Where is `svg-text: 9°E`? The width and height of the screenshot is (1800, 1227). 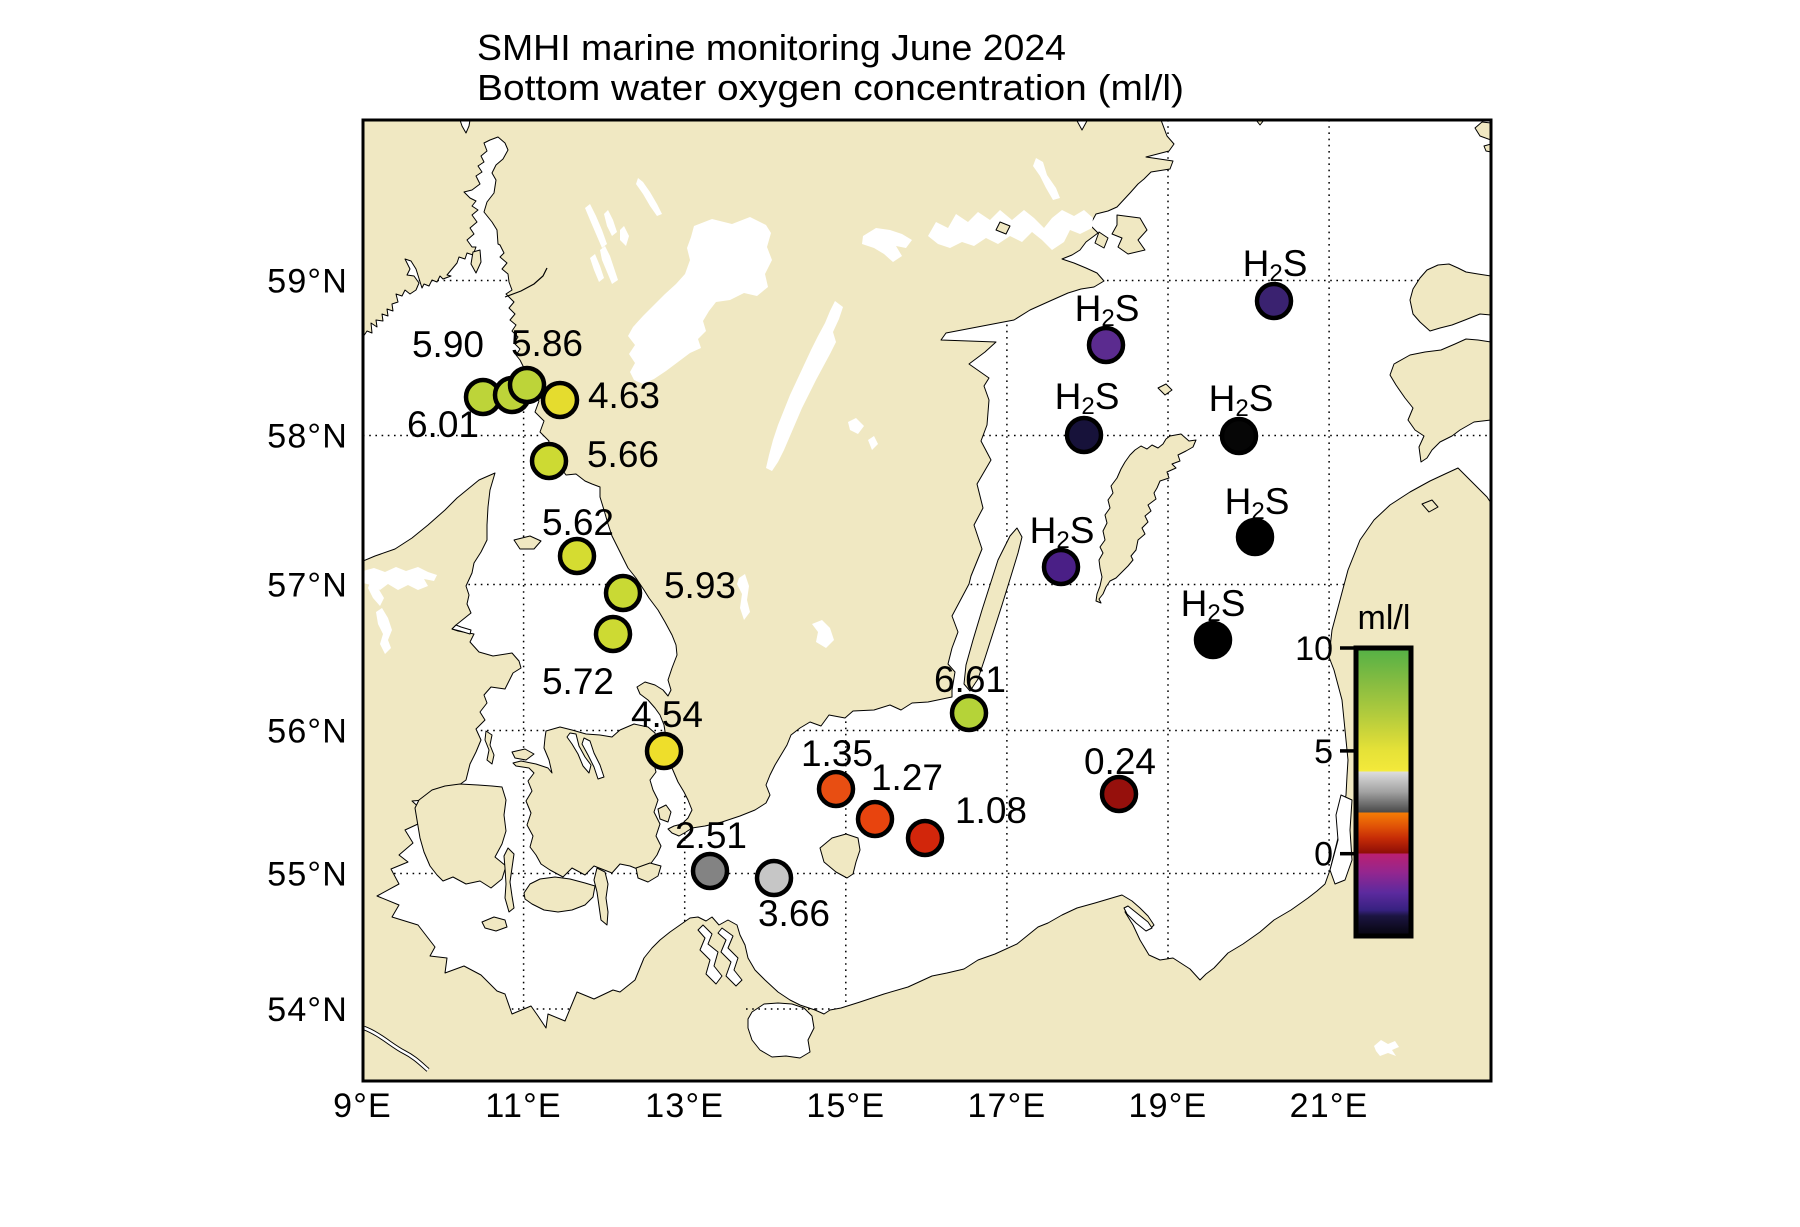 svg-text: 9°E is located at coordinates (362, 1106).